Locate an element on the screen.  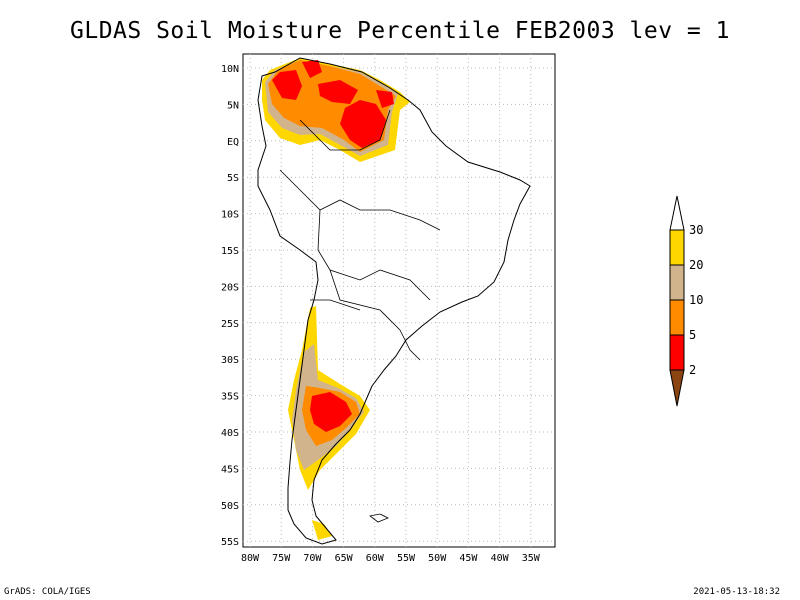
lon-tick-label: 35W is located at coordinates (531, 558).